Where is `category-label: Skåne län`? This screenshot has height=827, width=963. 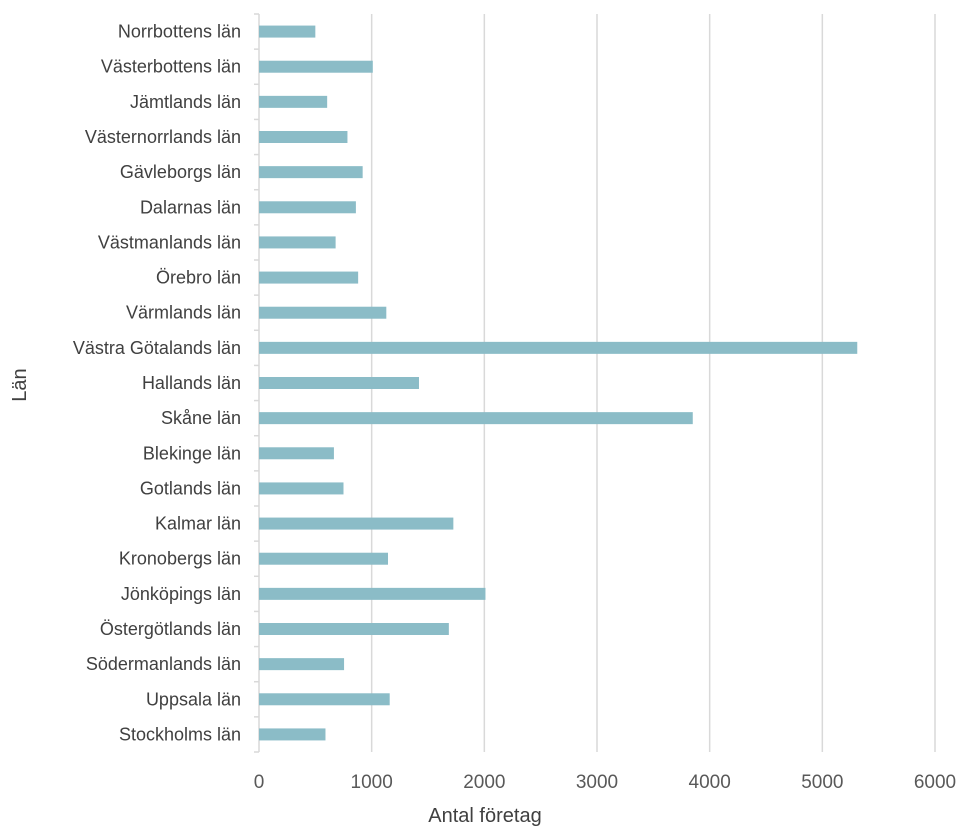
category-label: Skåne län is located at coordinates (201, 418).